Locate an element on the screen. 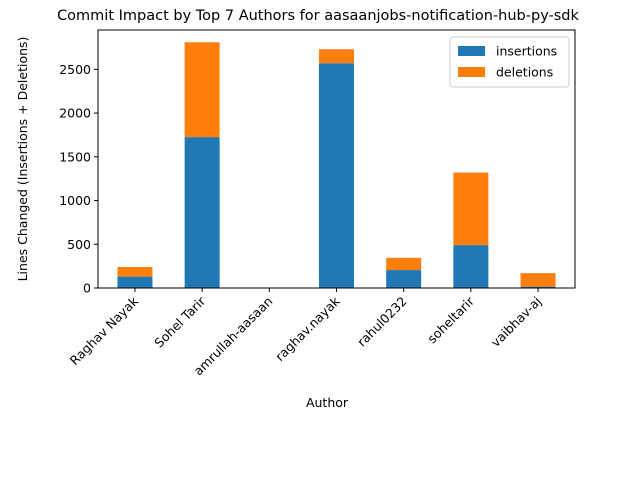 This screenshot has height=480, width=640. x-tick-label-6: soheltarir is located at coordinates (450, 319).